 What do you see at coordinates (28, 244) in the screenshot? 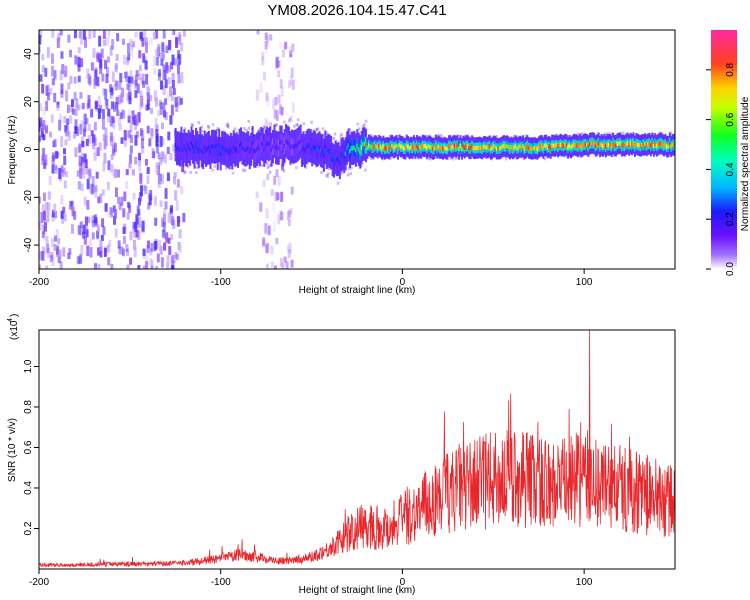
I see `heatmap-y-tick-label: -40` at bounding box center [28, 244].